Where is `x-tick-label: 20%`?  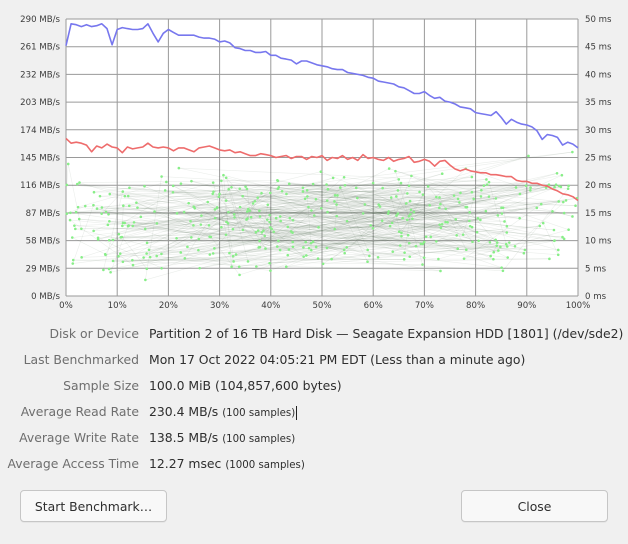
x-tick-label: 20% is located at coordinates (168, 306).